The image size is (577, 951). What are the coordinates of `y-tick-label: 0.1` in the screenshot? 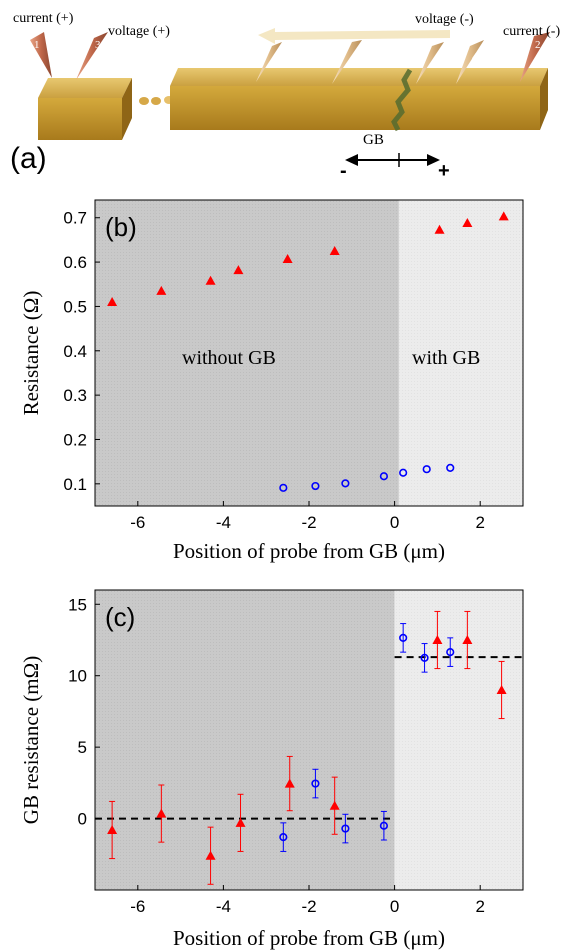 It's located at (75, 484).